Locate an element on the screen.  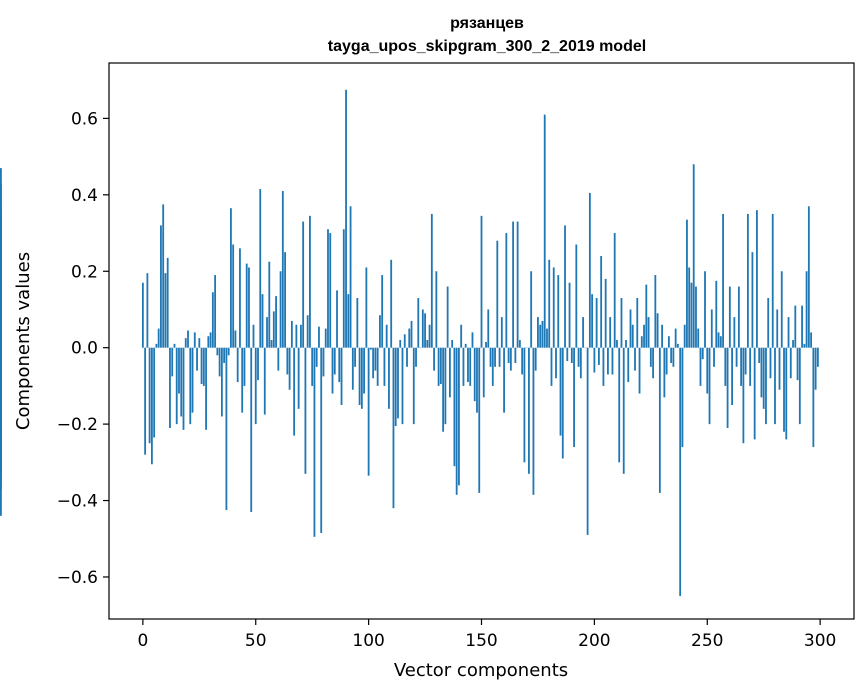
x-axis-ticks: 0 50 100 150 200 250 300 is located at coordinates (486, 635).